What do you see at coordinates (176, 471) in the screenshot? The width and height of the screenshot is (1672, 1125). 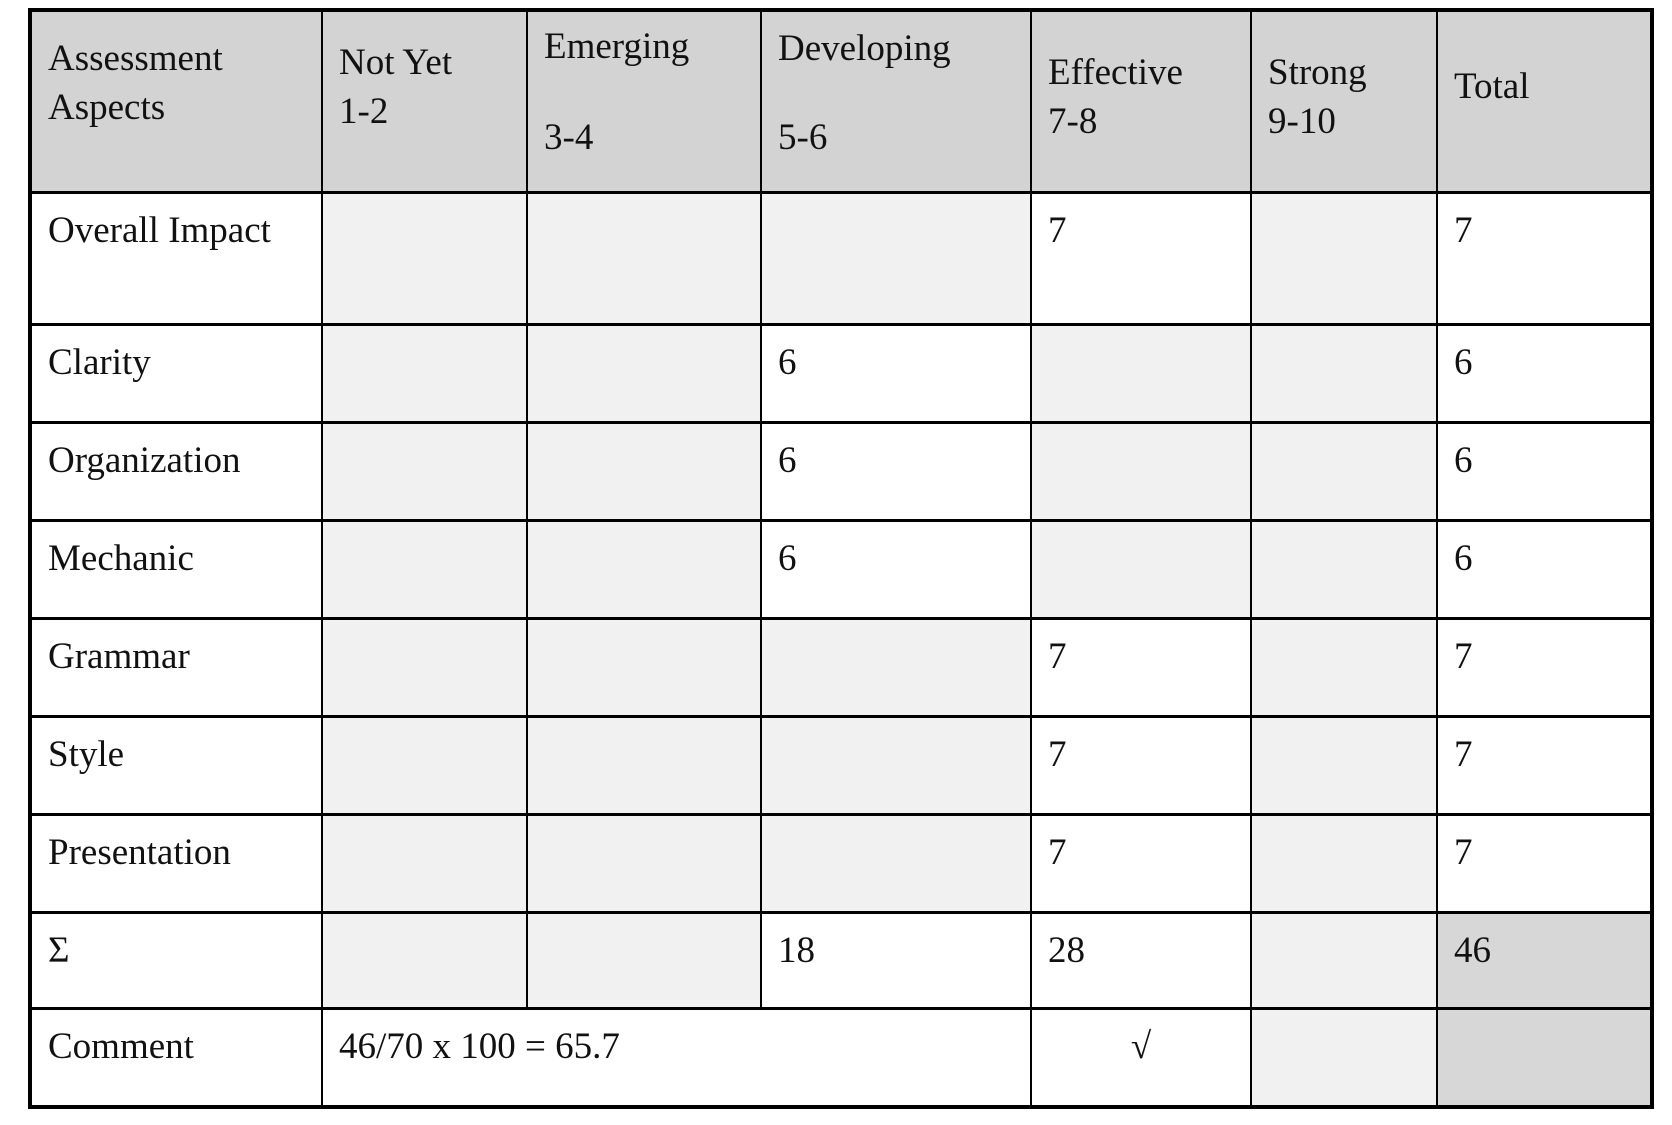 I see `aspect-cell: Organization` at bounding box center [176, 471].